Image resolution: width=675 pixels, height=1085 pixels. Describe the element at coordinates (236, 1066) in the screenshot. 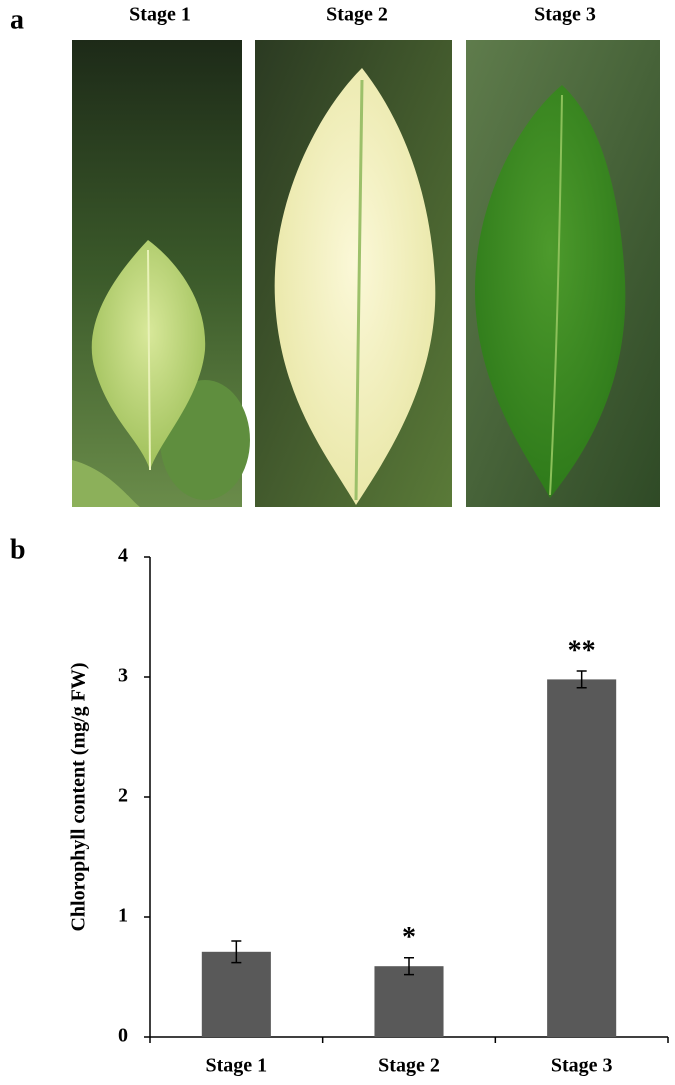

I see `x-tick-label: Stage 1` at that location.